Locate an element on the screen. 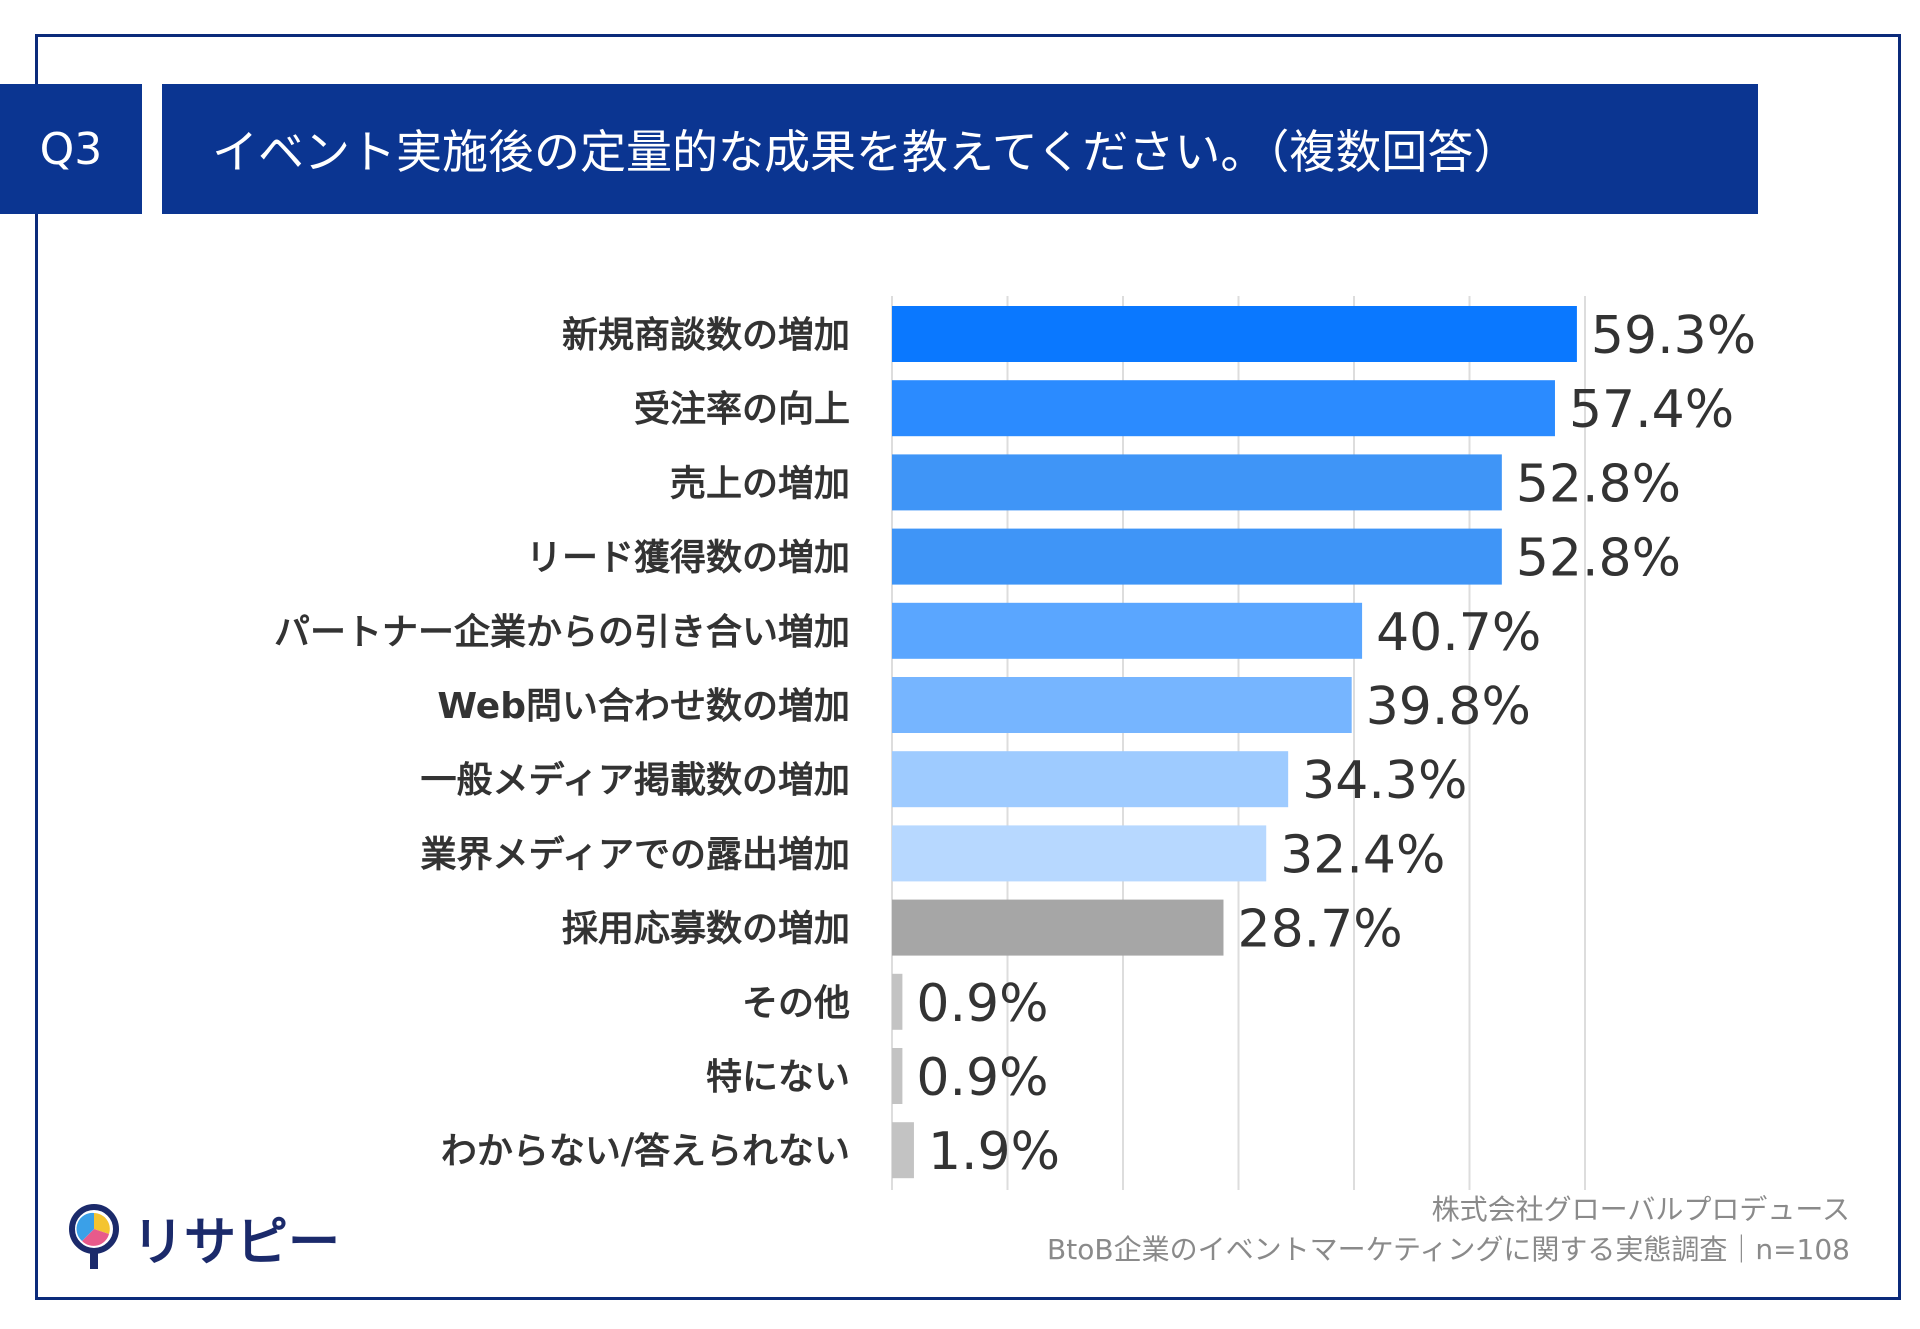 This screenshot has width=1920, height=1329. question-title: イベント実施後の定量的な成果を教えてください。（複数回答） is located at coordinates (960, 149).